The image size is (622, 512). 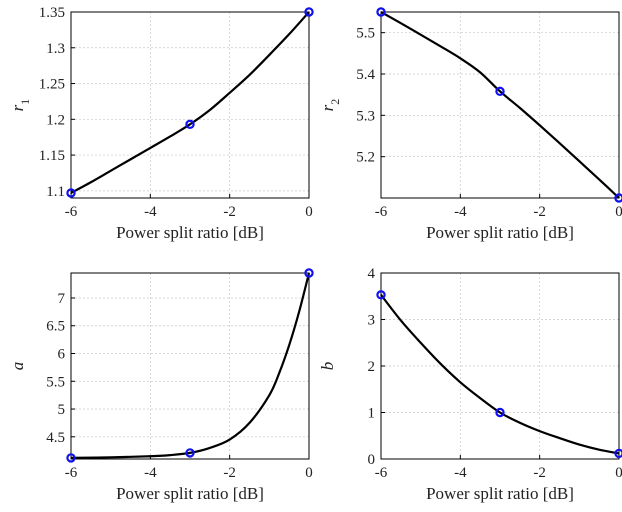 What do you see at coordinates (55, 192) in the screenshot?
I see `y-tick-label: 1.1` at bounding box center [55, 192].